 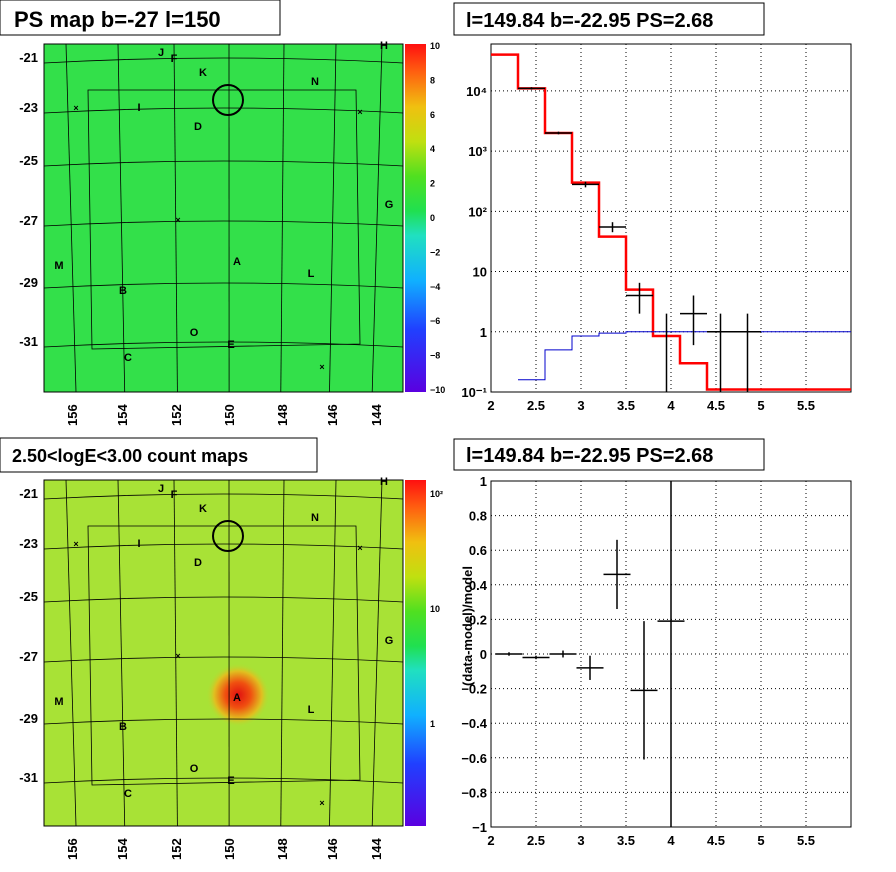 I want to click on ps-colorbar, so click(x=415, y=218).